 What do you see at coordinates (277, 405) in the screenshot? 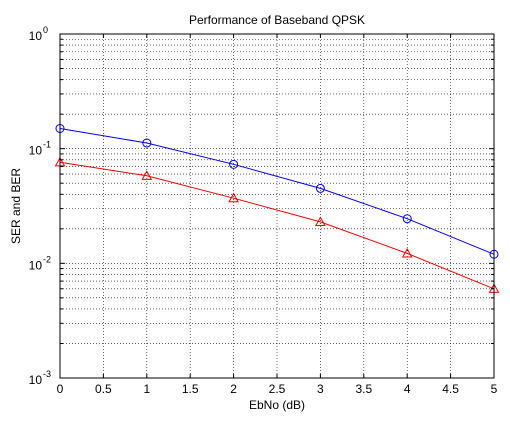
I see `x-axis-label: EbNo (dB)` at bounding box center [277, 405].